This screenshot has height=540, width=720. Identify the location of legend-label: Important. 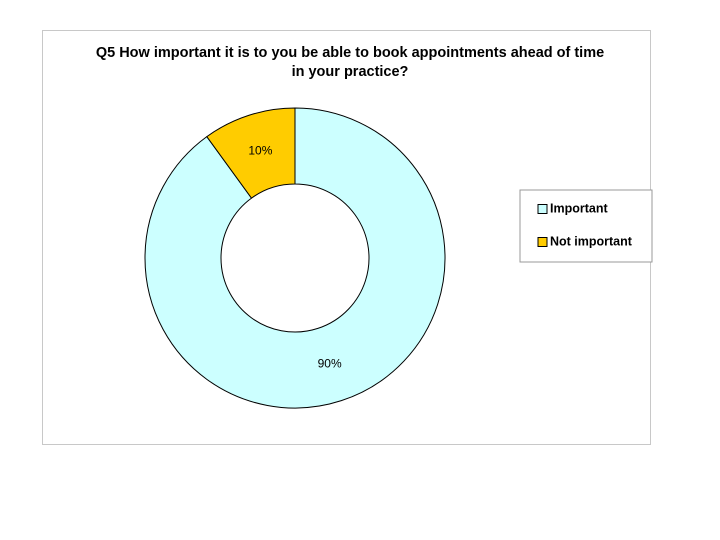
(579, 208).